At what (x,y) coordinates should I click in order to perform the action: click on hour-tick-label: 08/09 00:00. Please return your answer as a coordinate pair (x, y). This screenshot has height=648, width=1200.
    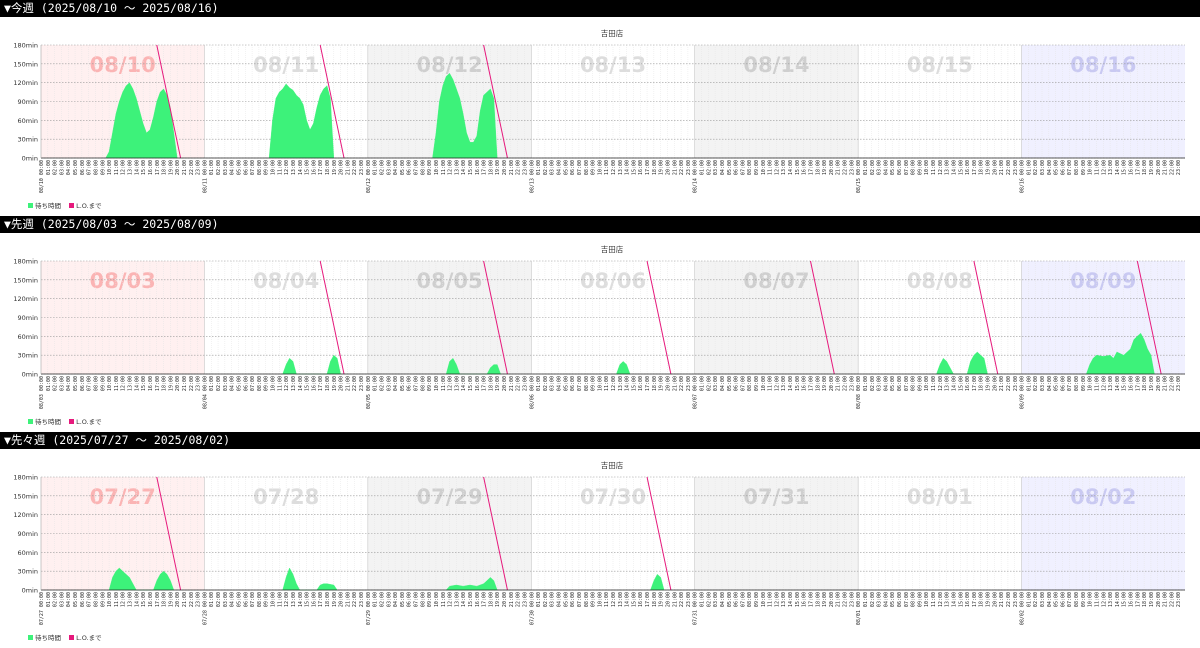
    Looking at the image, I should click on (1023, 392).